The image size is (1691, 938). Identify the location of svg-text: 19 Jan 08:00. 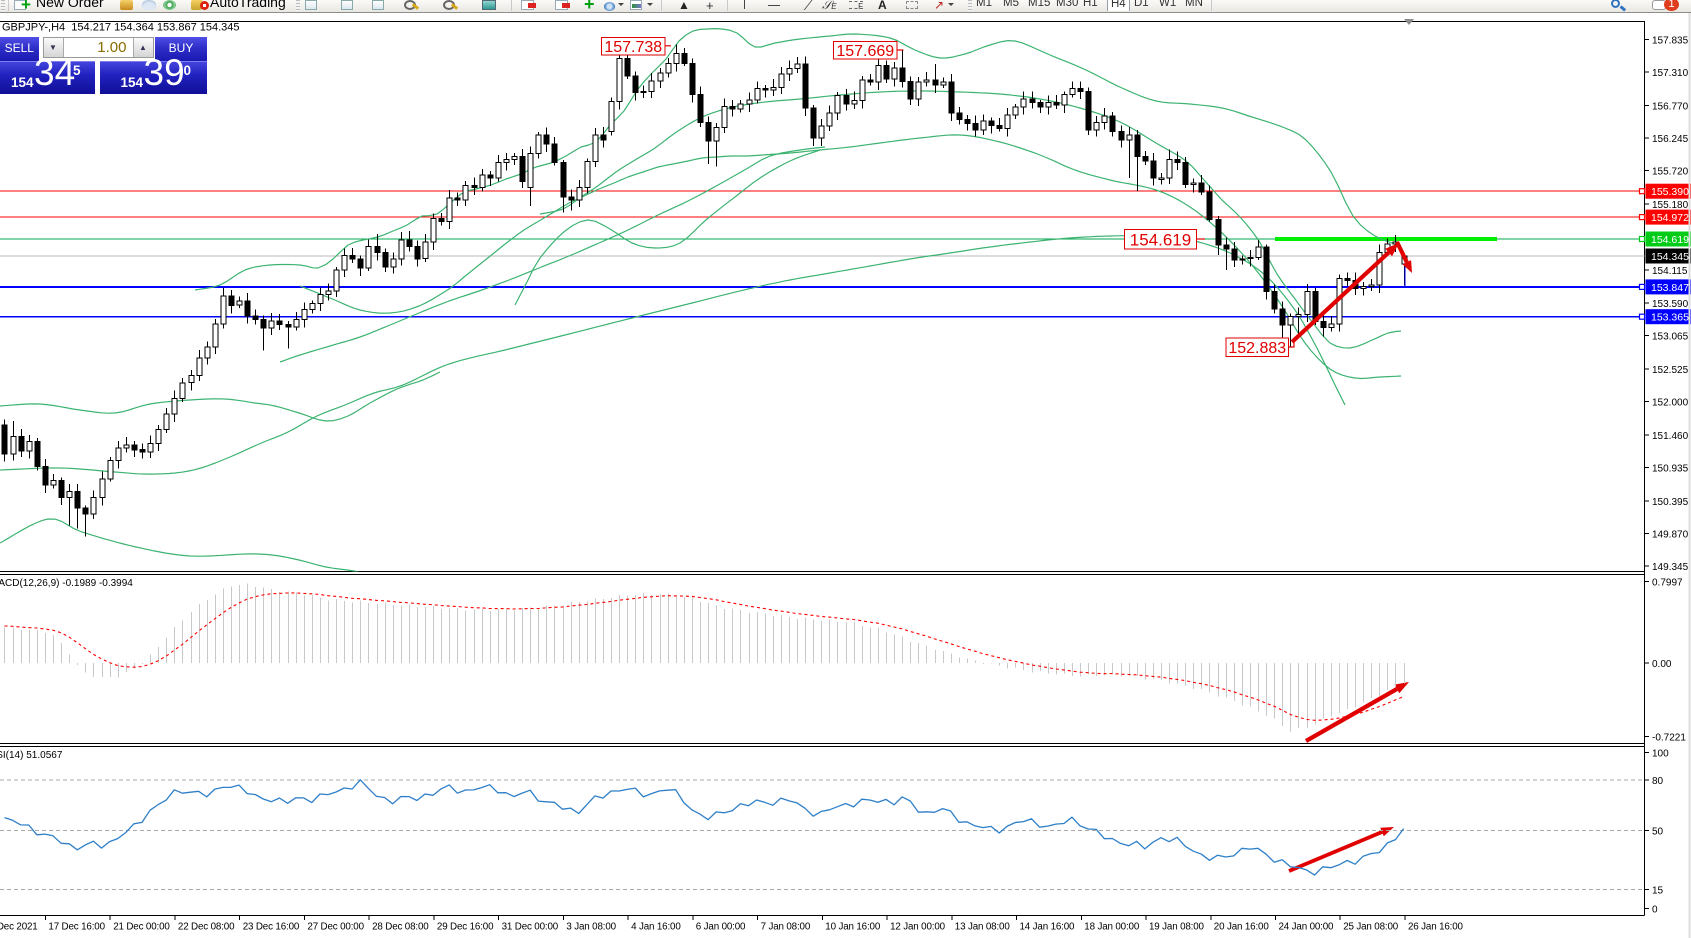
(1177, 927).